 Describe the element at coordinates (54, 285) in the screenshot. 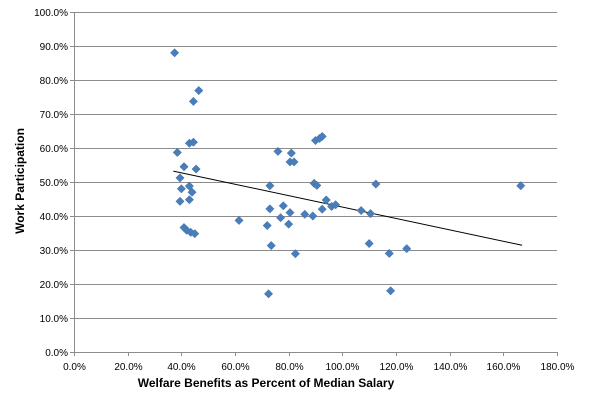

I see `y-tick-label: 20.0%` at that location.